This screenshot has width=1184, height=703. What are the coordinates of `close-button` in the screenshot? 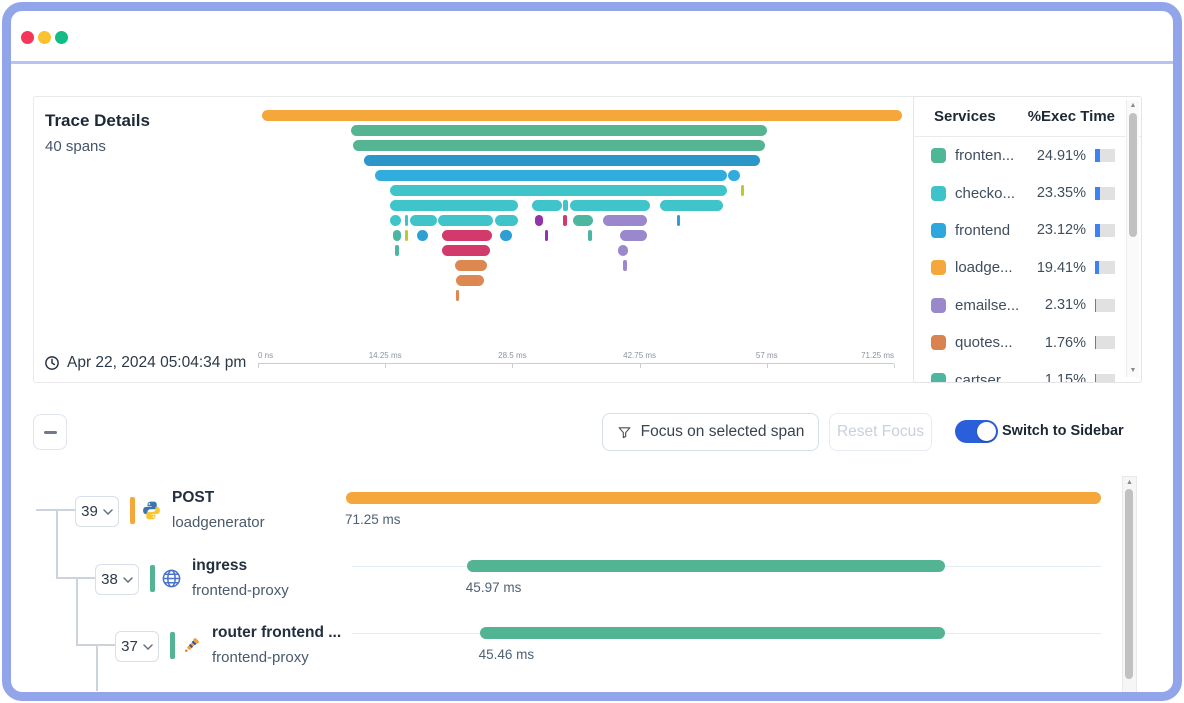 It's located at (27, 37).